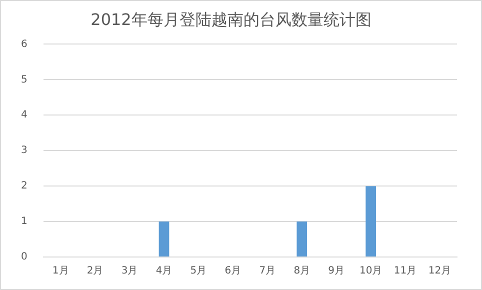 The width and height of the screenshot is (482, 290). Describe the element at coordinates (24, 186) in the screenshot. I see `y-tick-label: 2` at that location.